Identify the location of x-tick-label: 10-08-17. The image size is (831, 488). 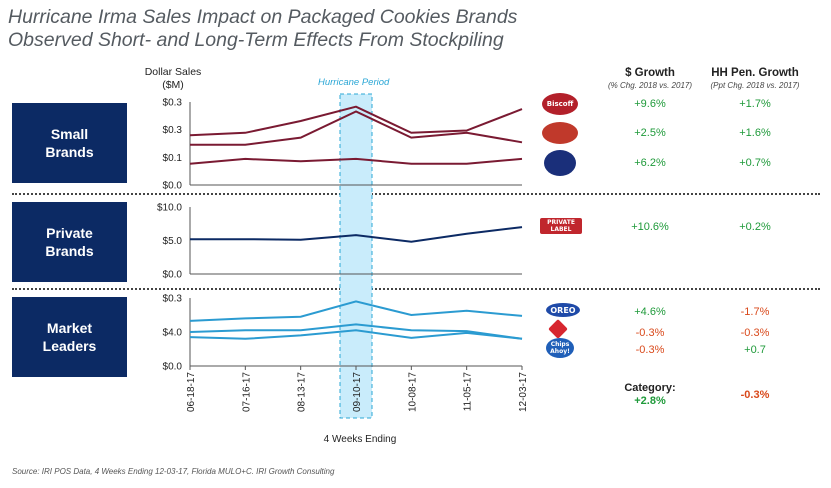
(412, 392).